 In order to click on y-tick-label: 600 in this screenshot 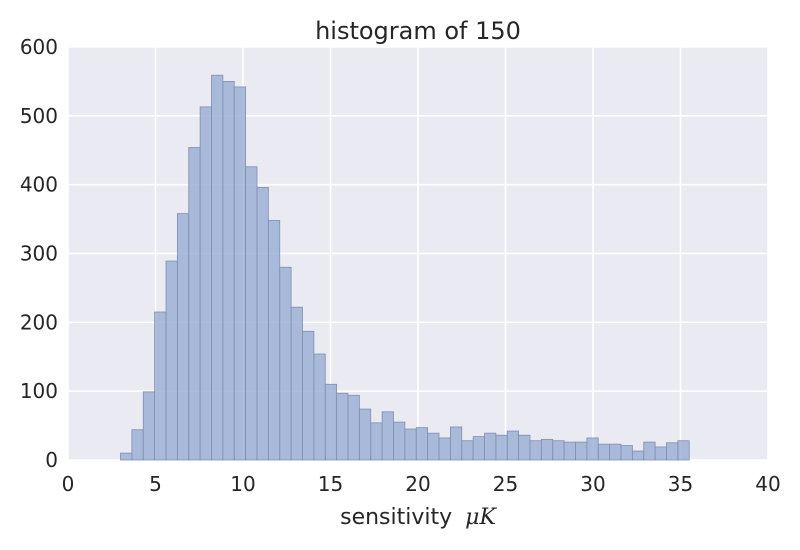, I will do `click(39, 47)`.